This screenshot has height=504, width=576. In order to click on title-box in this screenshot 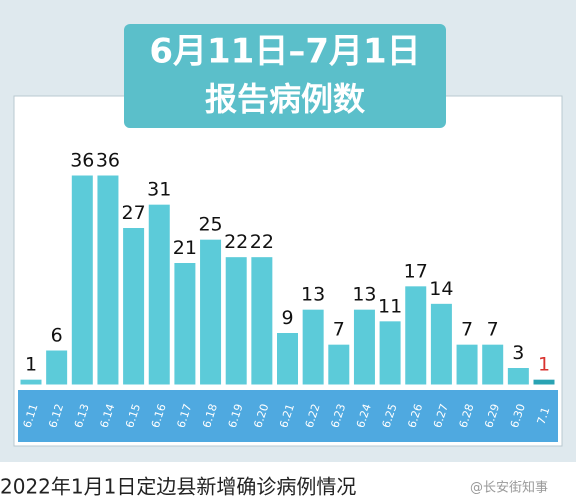, I will do `click(285, 76)`.